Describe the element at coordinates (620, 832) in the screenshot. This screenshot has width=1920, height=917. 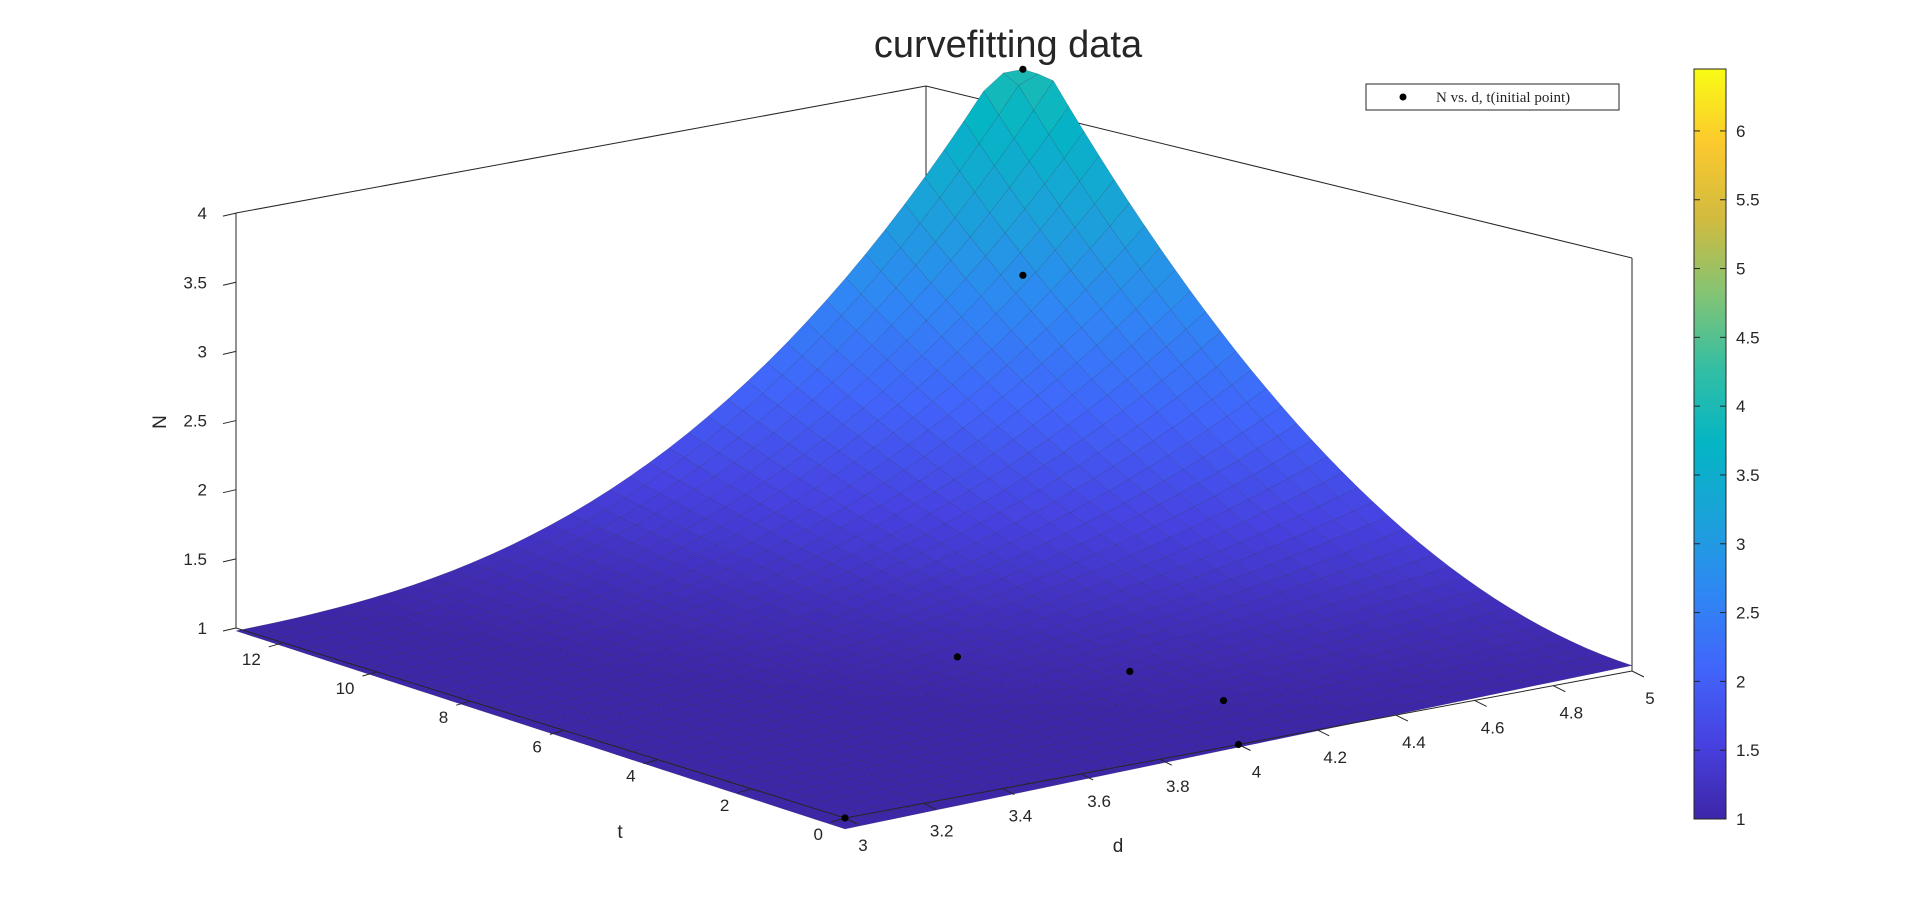
I see `t-axis-label: t` at that location.